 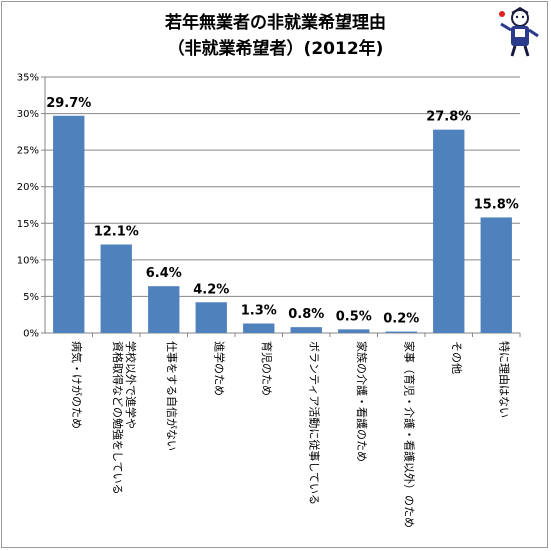 I want to click on chart-subtitle: （非就業希望者）(2012年), so click(x=275, y=49).